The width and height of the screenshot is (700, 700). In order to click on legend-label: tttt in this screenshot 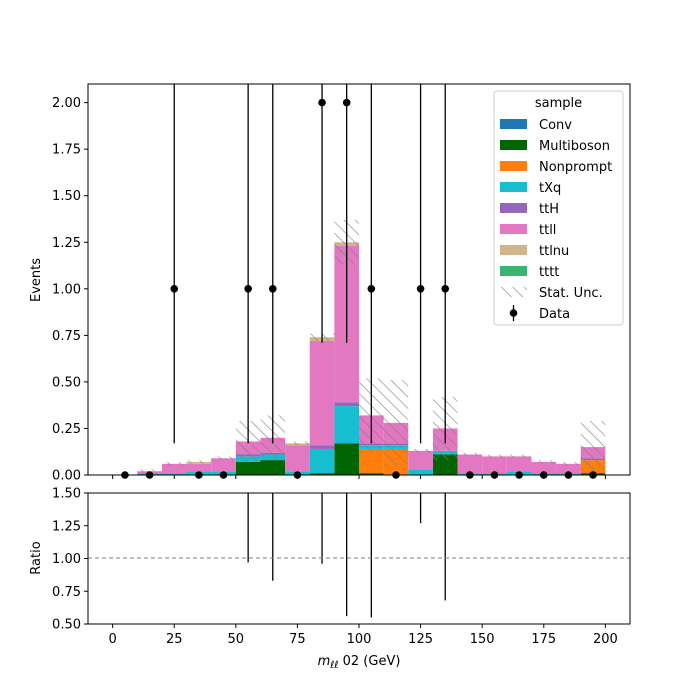, I will do `click(549, 272)`.